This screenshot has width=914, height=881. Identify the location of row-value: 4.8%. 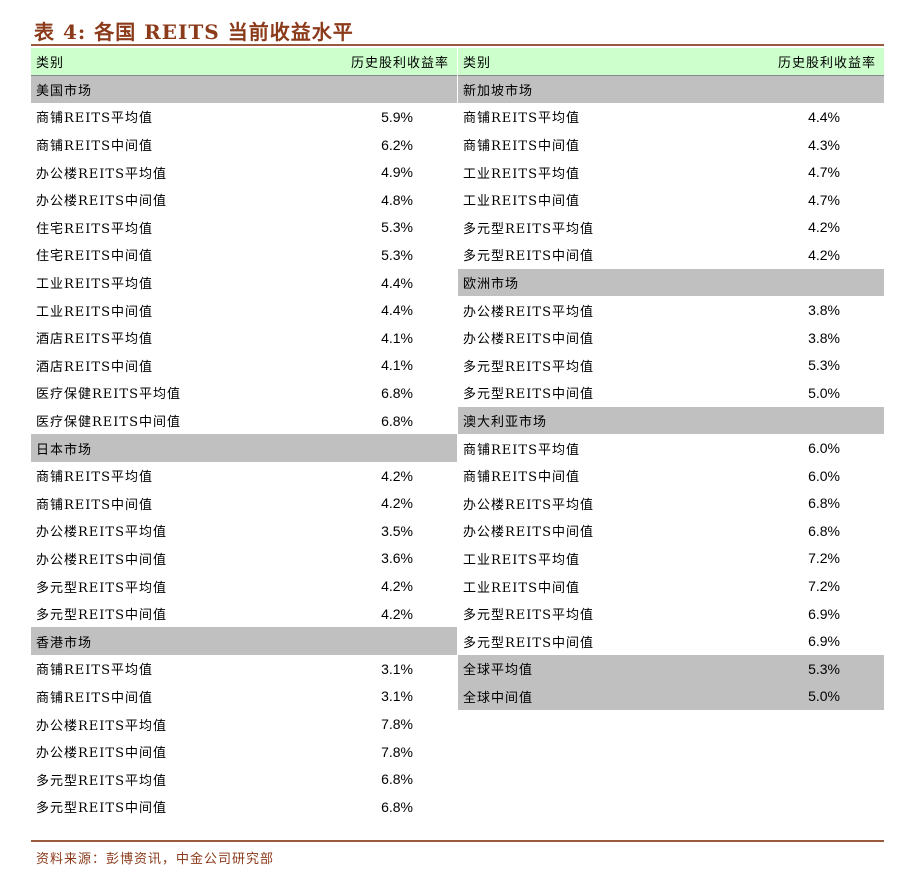
(397, 199).